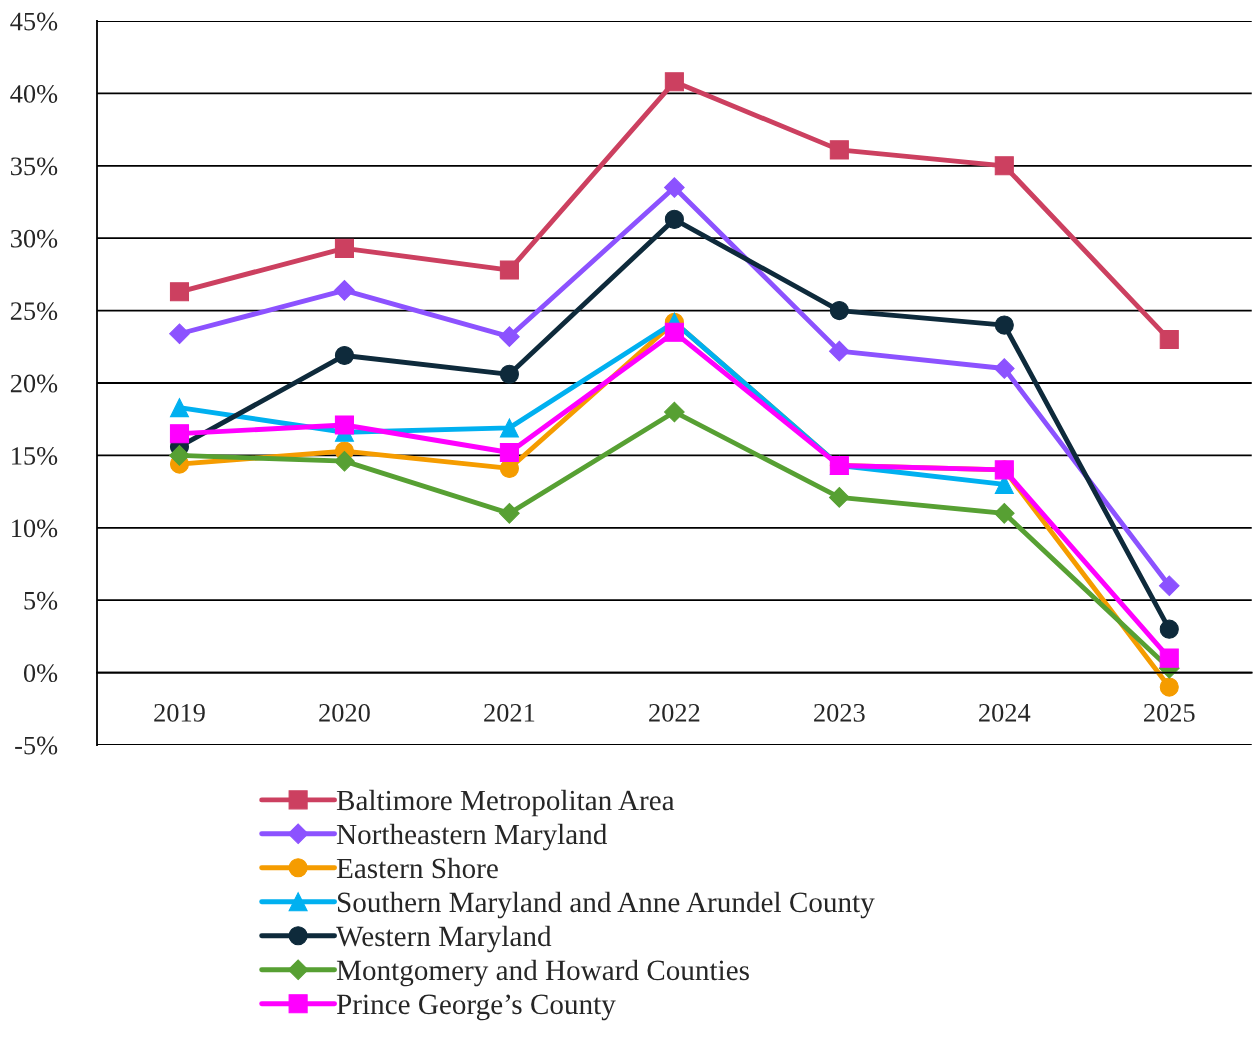 The height and width of the screenshot is (1051, 1253). I want to click on y-tick-label: 20%, so click(34, 383).